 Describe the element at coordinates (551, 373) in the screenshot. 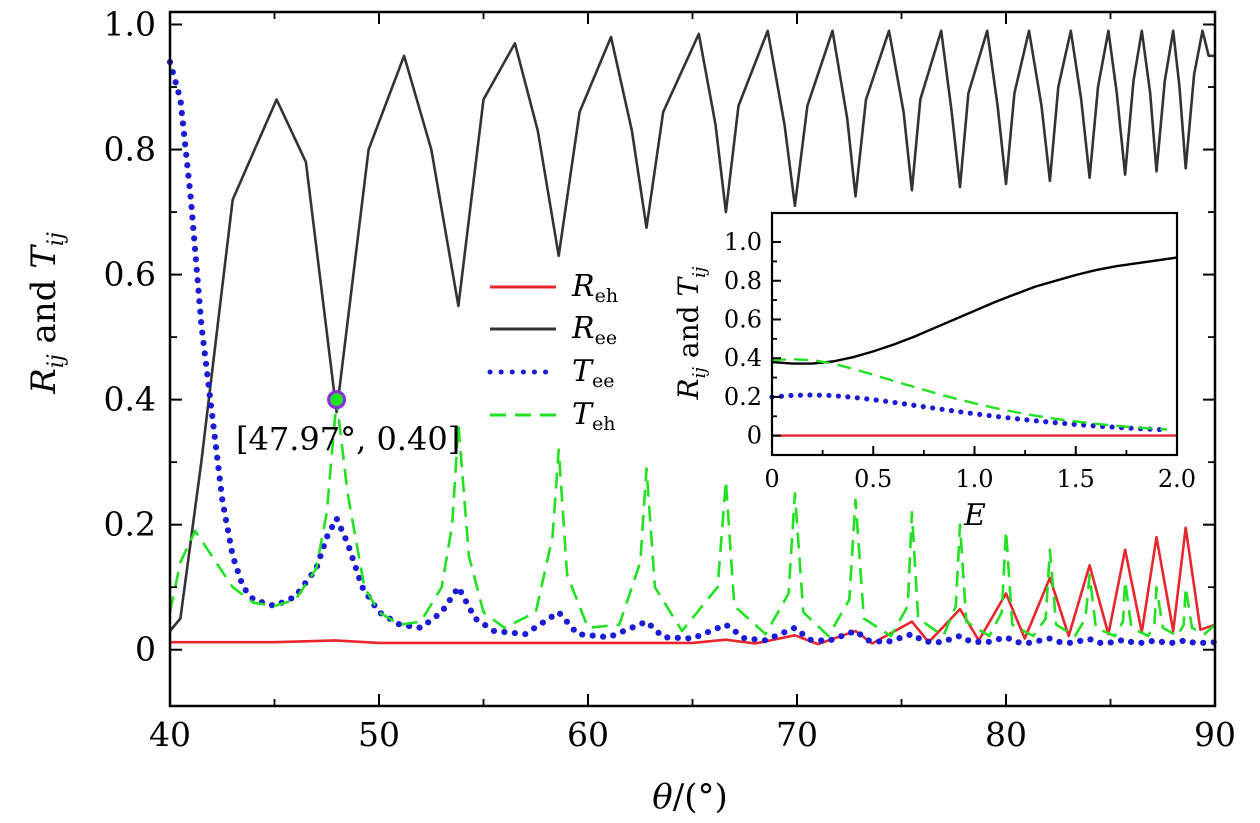

I see `legend-entry-t-ee: Tee` at that location.